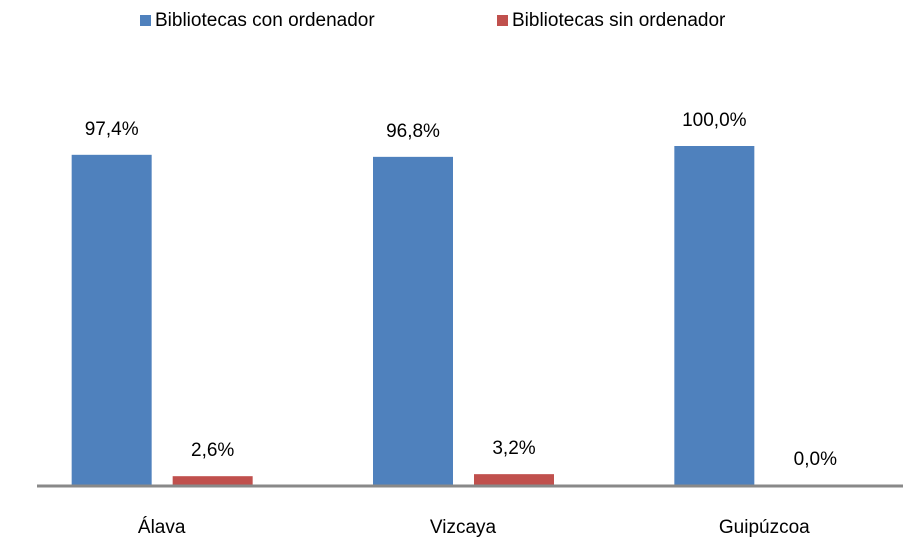 The image size is (903, 542). I want to click on x-tick-label: Guipúzcoa, so click(764, 527).